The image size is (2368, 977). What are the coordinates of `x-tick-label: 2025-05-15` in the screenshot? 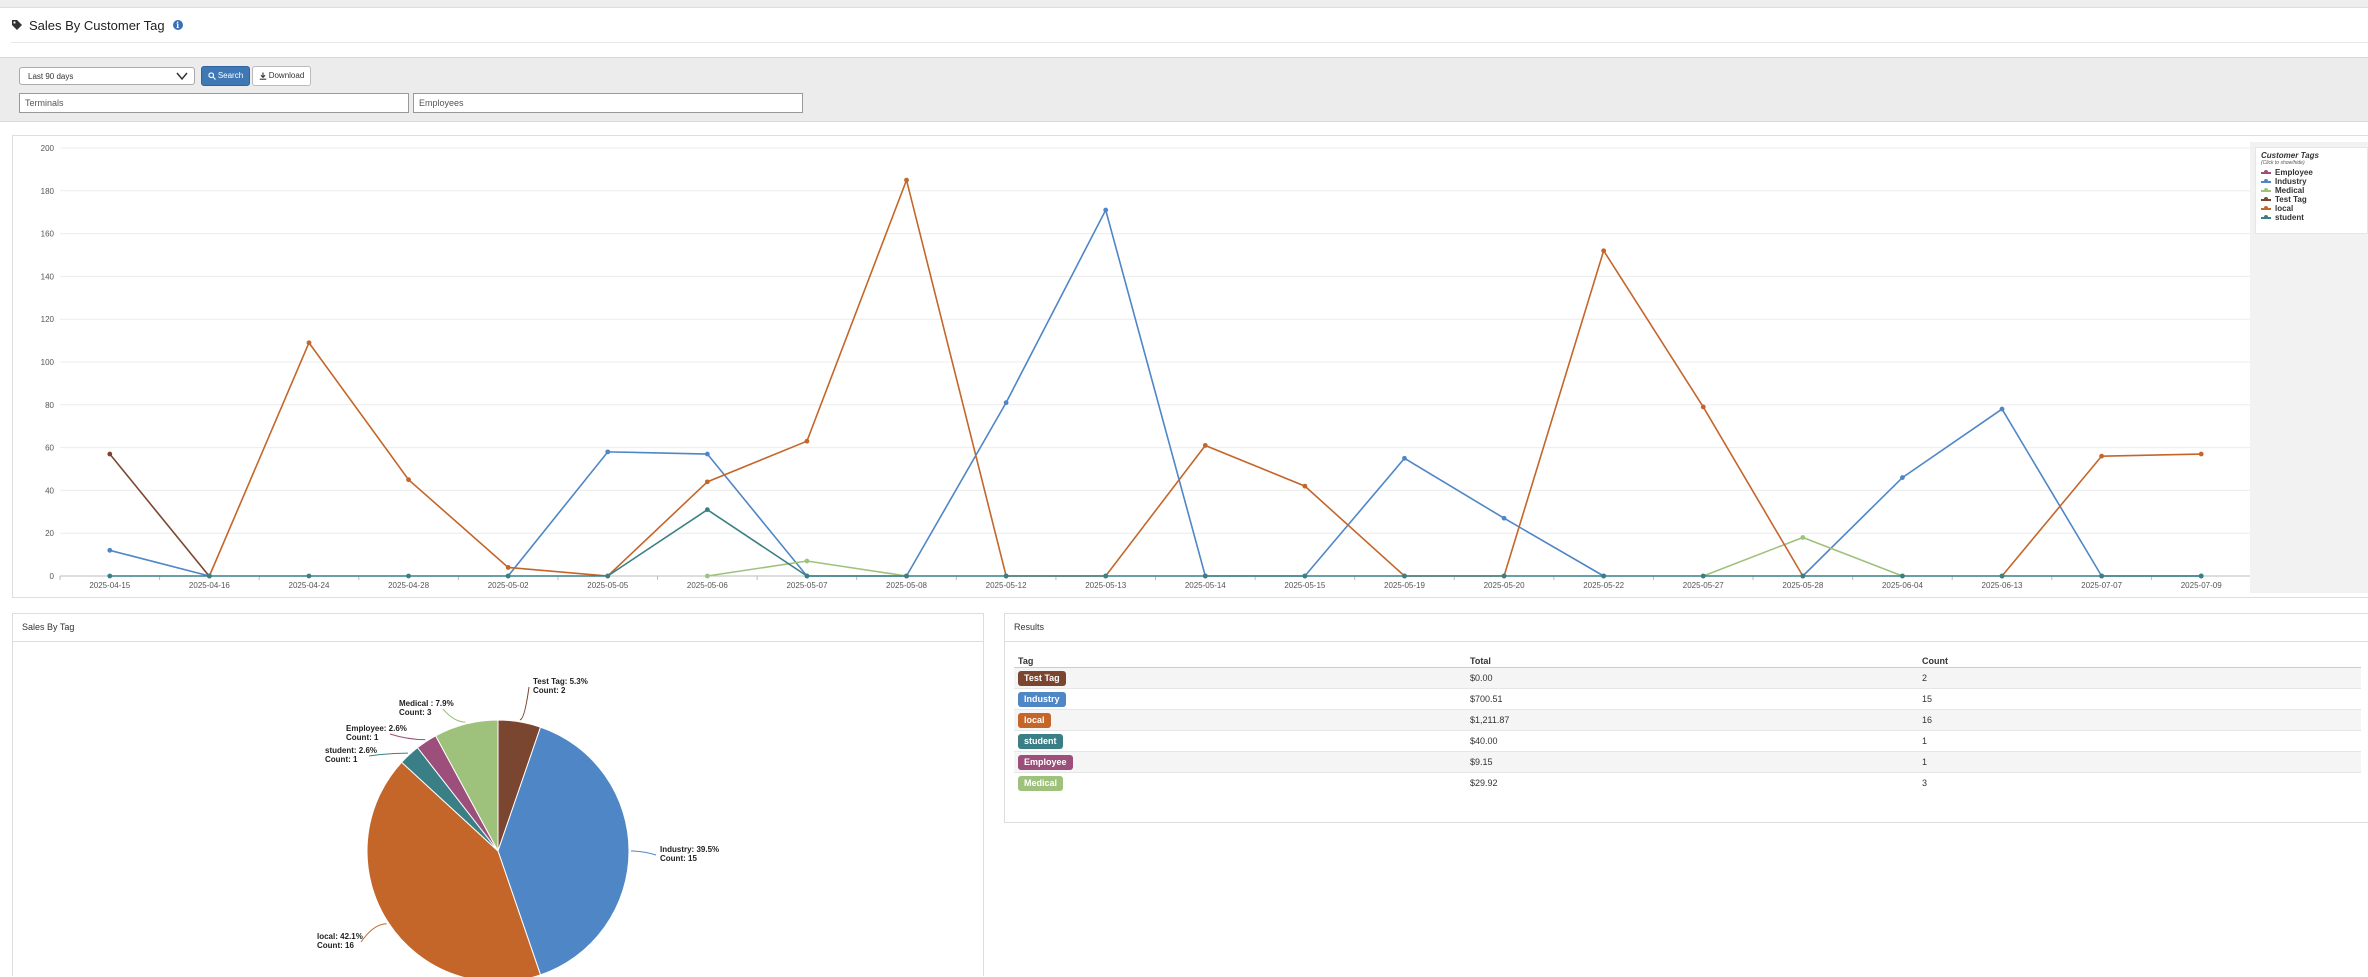 It's located at (1304, 585).